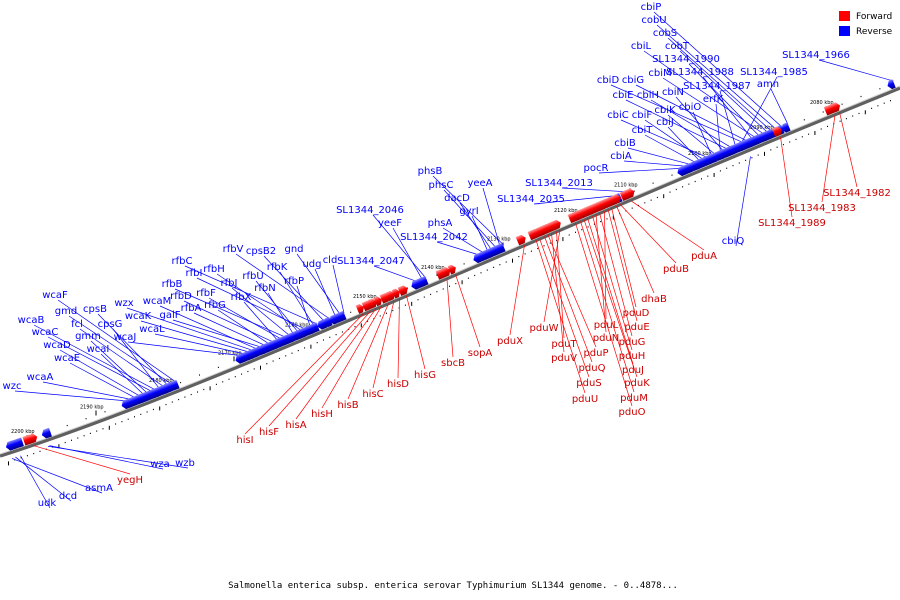 Image resolution: width=900 pixels, height=600 pixels. Describe the element at coordinates (241, 297) in the screenshot. I see `reverse-gene-label: rfbX` at that location.